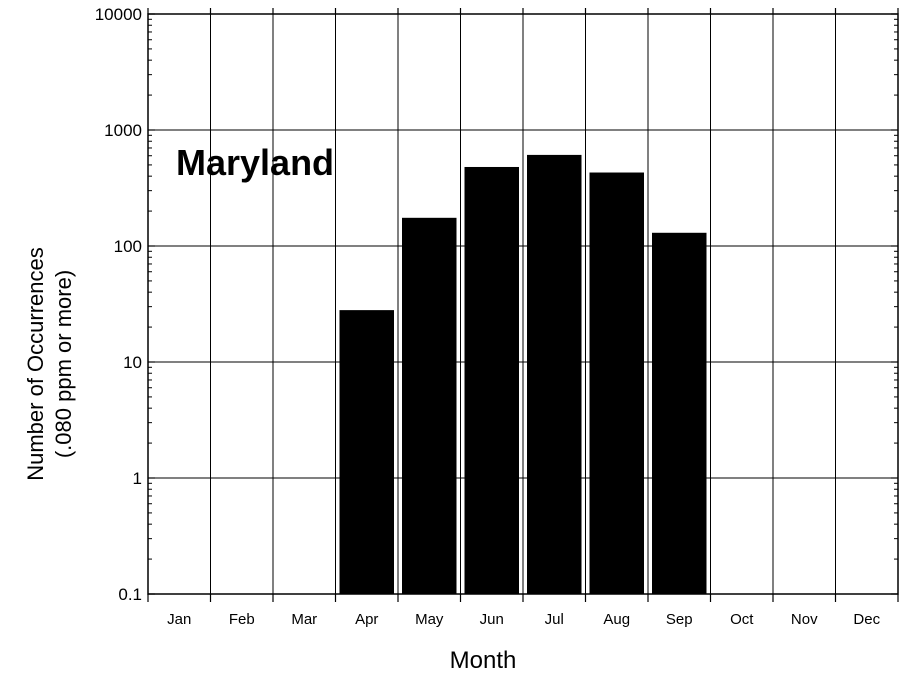  What do you see at coordinates (118, 14) in the screenshot?
I see `y-tick-label: 10000` at bounding box center [118, 14].